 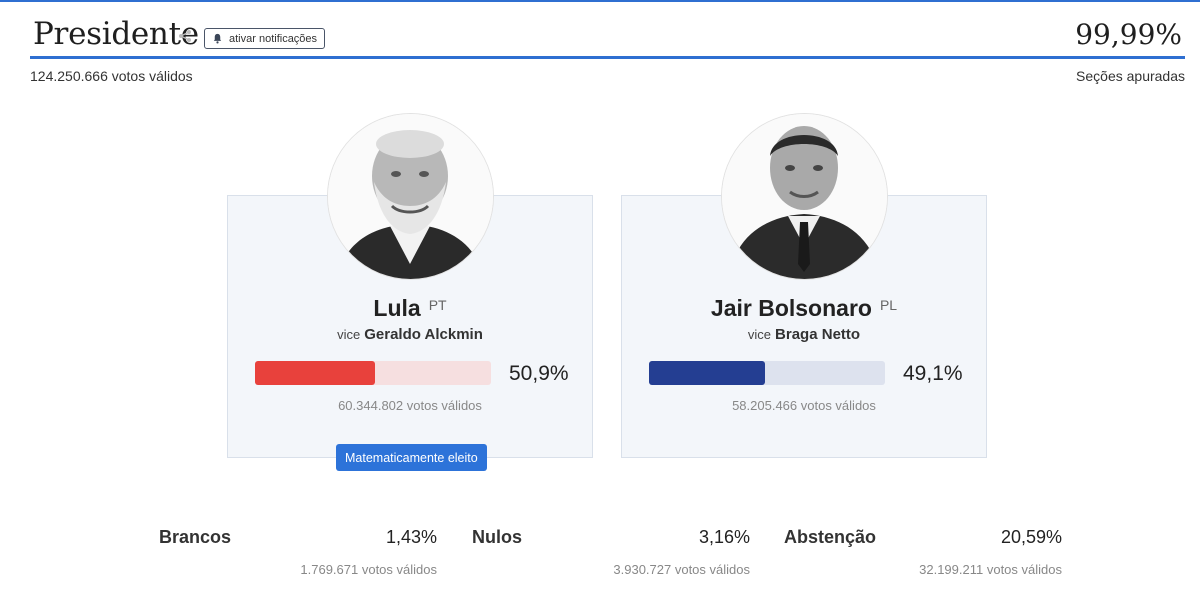 What do you see at coordinates (607, 57) in the screenshot?
I see `header-divider` at bounding box center [607, 57].